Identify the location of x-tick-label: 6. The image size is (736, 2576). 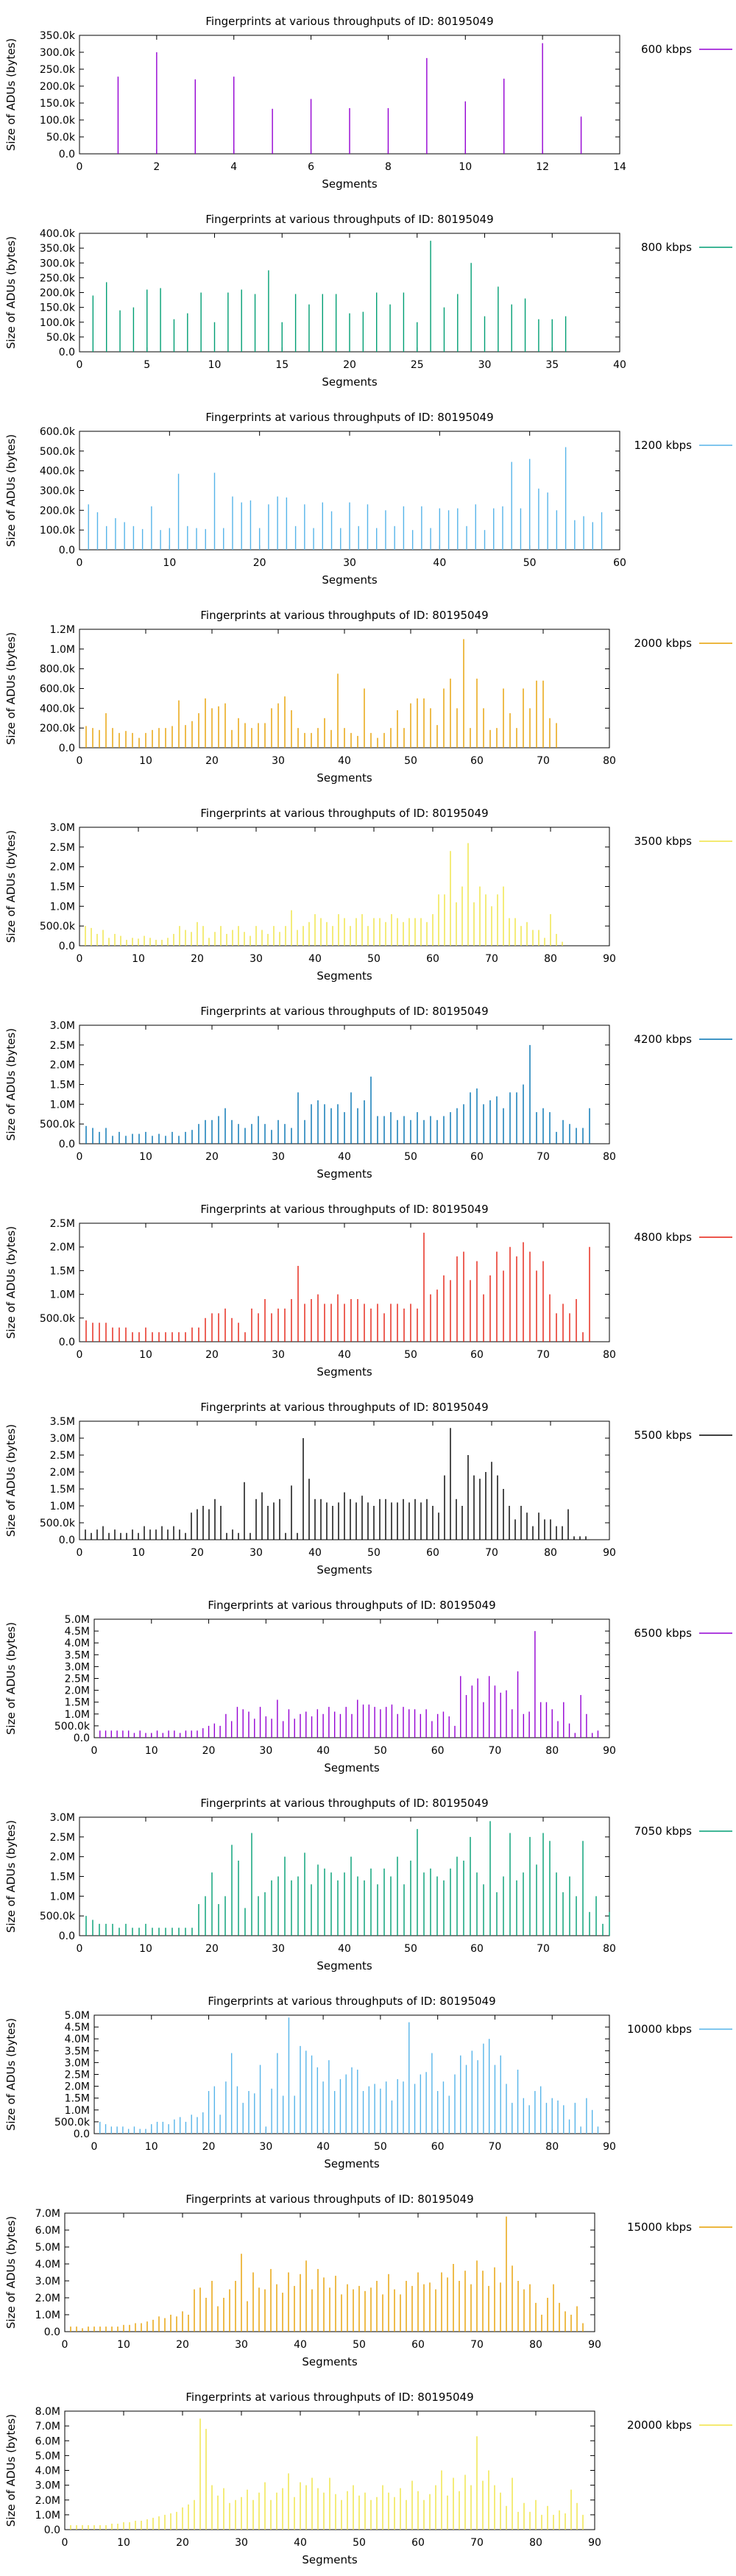
(311, 167).